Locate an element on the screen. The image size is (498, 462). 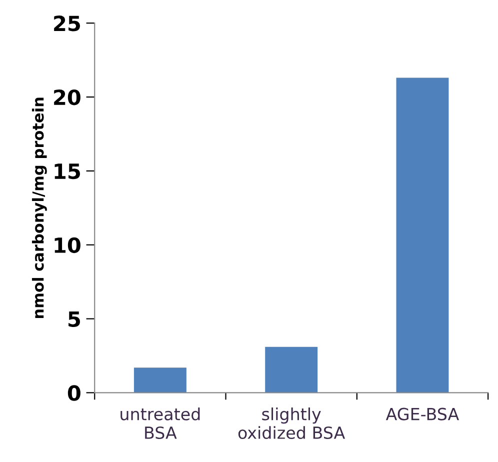
x-tick-label: AGE-BSA is located at coordinates (423, 414).